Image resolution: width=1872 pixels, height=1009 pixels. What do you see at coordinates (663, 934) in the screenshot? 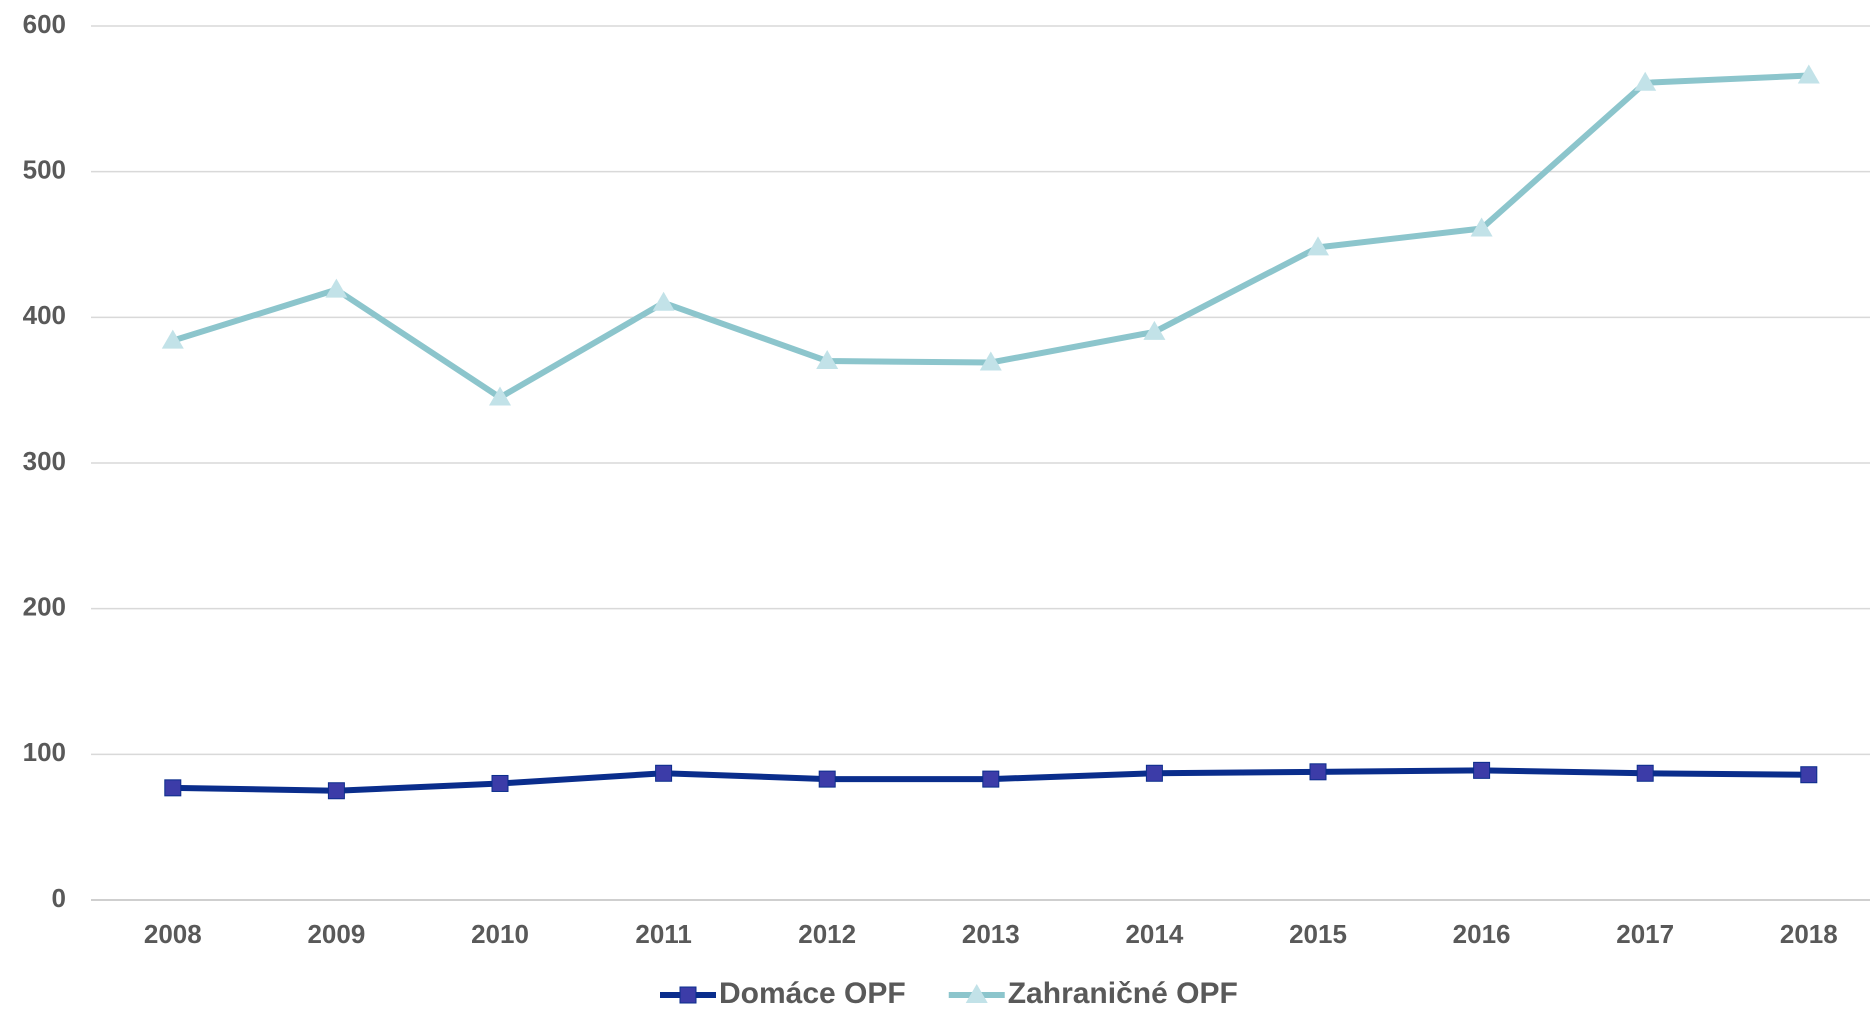
I see `x-tick-label: 2011` at bounding box center [663, 934].